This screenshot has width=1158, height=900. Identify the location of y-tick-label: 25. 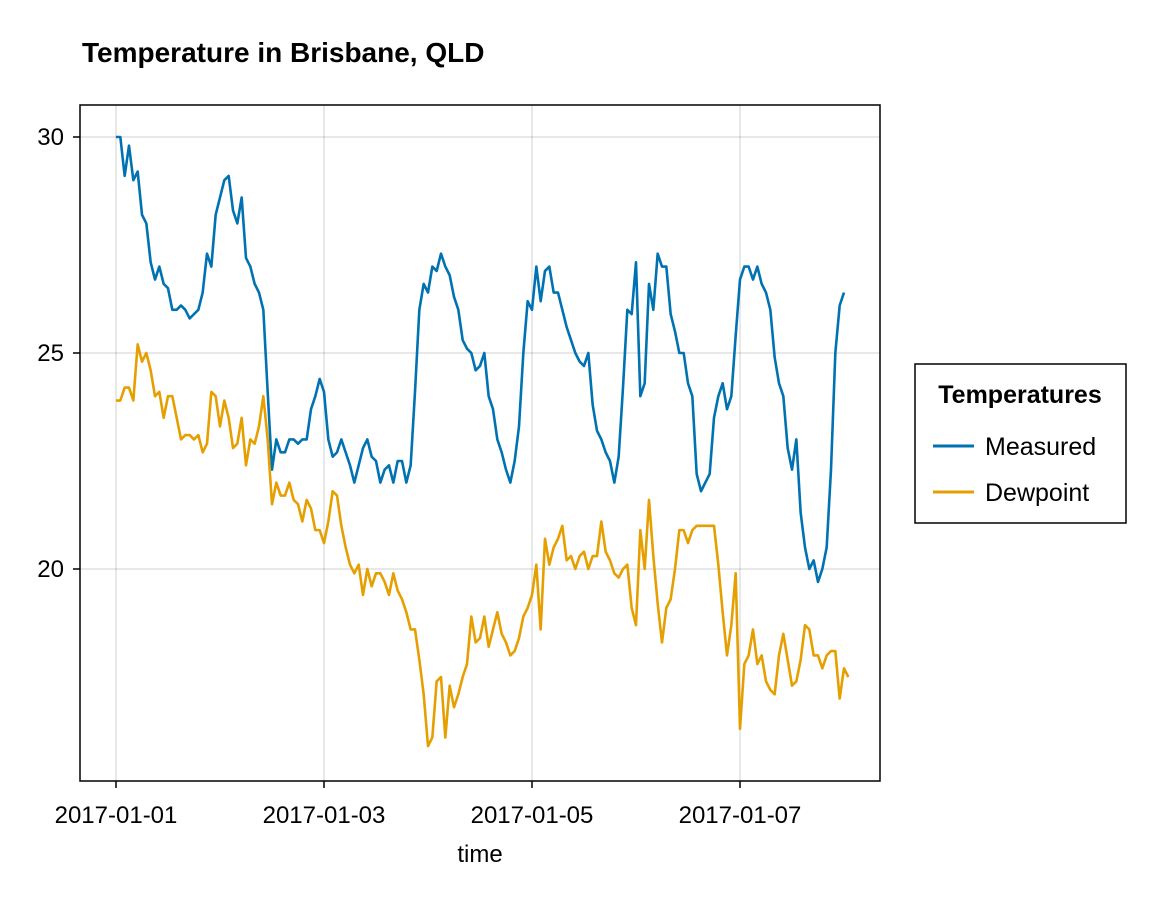
(50, 353).